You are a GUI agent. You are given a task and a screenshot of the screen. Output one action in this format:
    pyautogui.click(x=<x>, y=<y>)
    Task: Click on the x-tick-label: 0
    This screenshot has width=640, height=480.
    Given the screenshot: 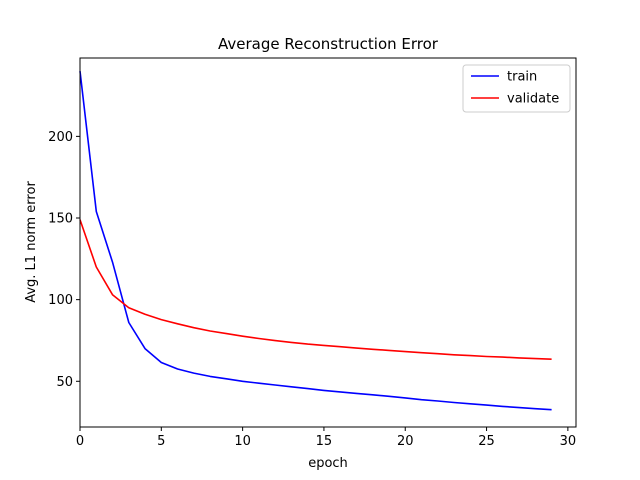 What is the action you would take?
    pyautogui.click(x=80, y=441)
    